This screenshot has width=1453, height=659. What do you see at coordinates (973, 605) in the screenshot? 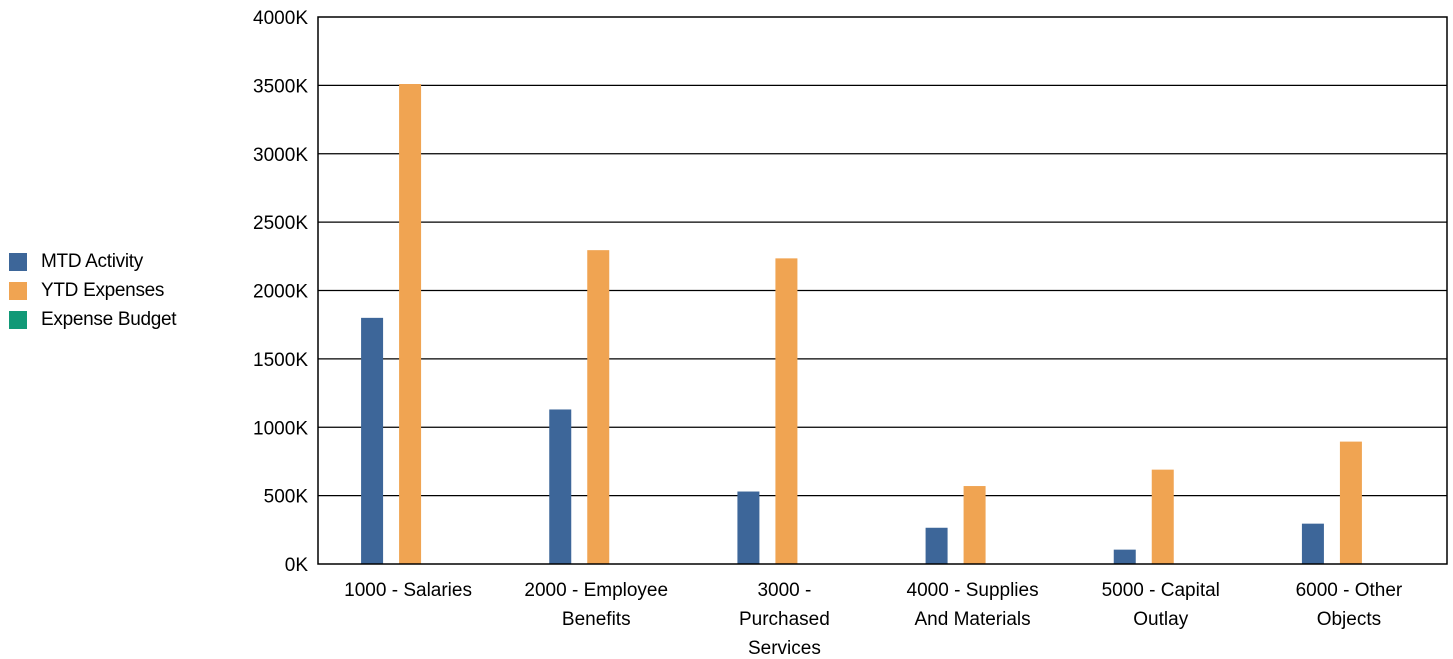
I see `x-category-label: 4000 - Supplies And Materials` at bounding box center [973, 605].